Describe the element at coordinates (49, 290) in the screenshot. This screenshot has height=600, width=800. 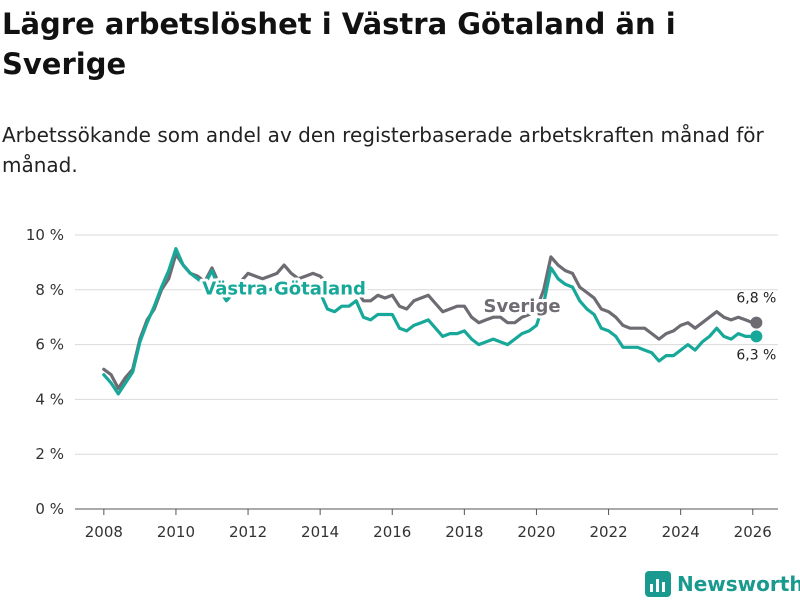
I see `y-tick-label: 8 %` at that location.